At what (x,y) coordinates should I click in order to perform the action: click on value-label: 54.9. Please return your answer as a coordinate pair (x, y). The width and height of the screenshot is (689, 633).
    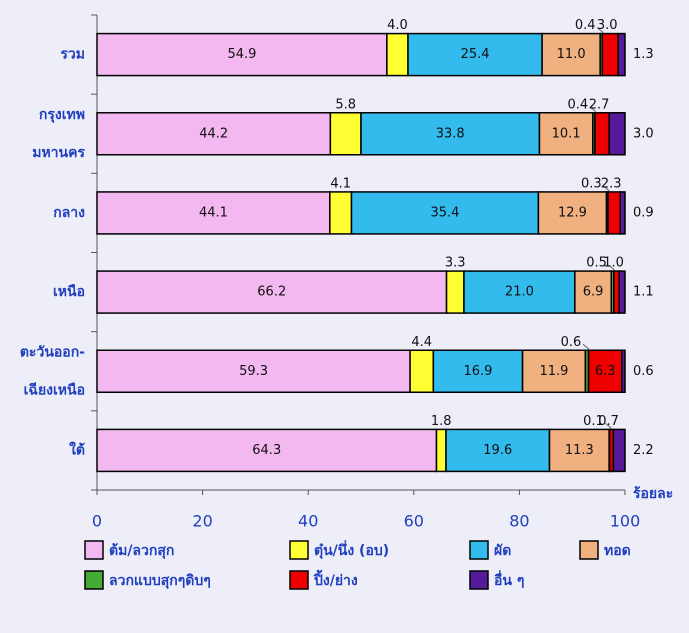
    Looking at the image, I should click on (241, 54).